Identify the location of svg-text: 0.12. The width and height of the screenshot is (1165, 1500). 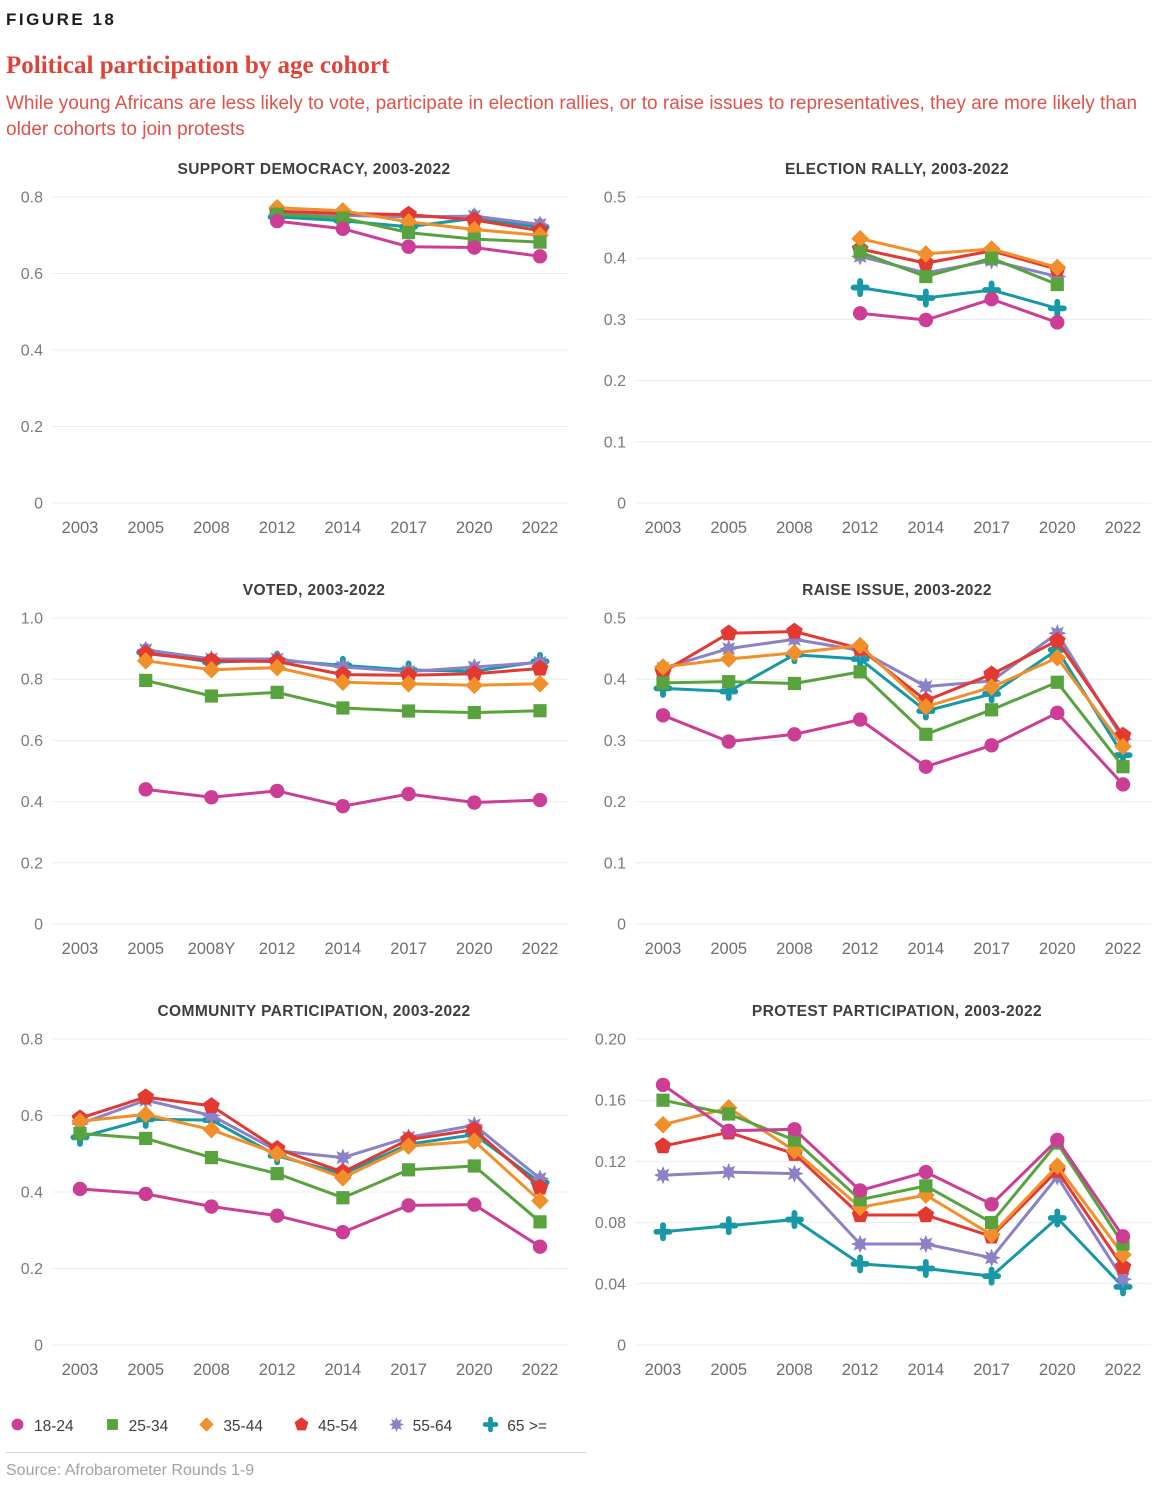
(610, 1162).